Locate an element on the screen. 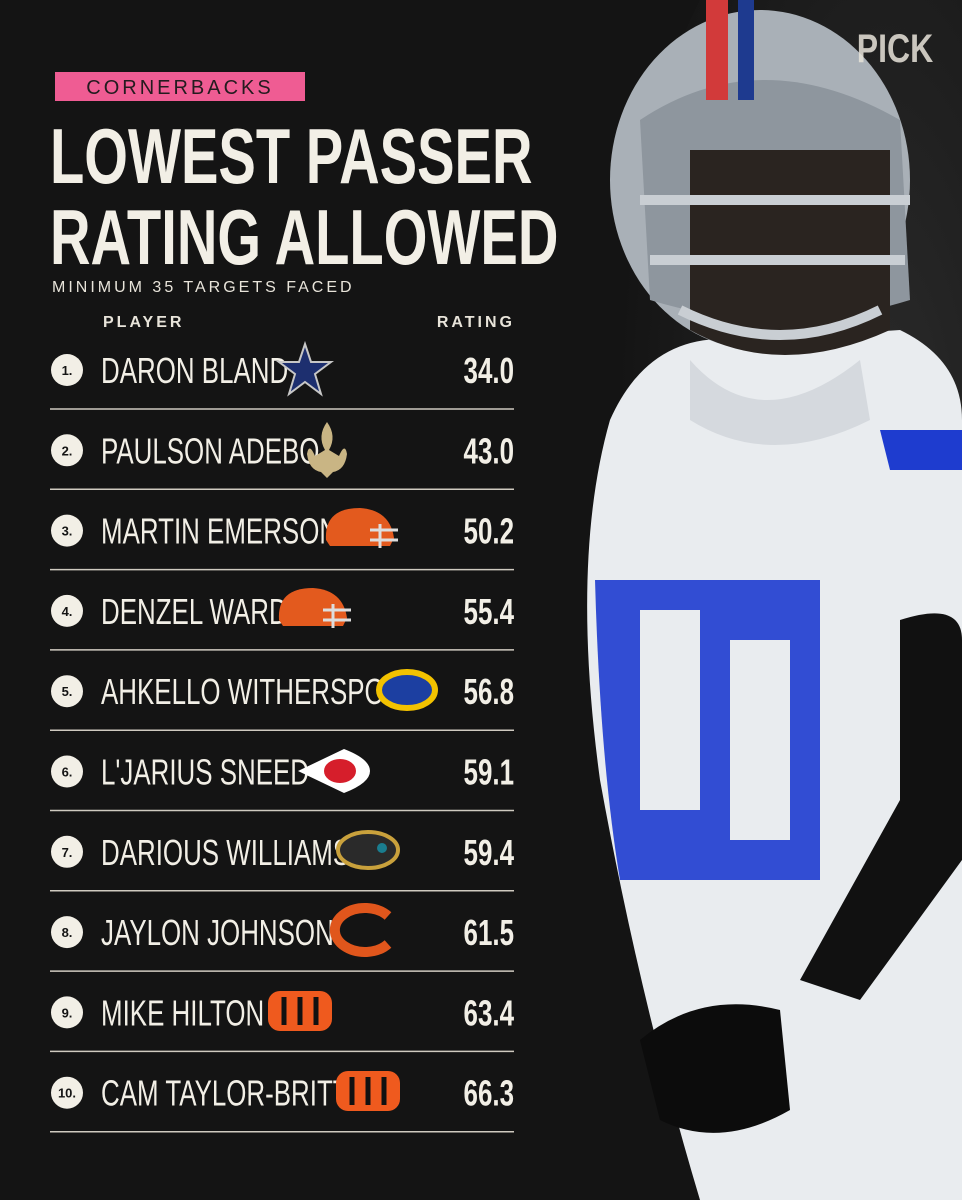  player-name: AHKELLO WITHERSPOON is located at coordinates (262, 692).